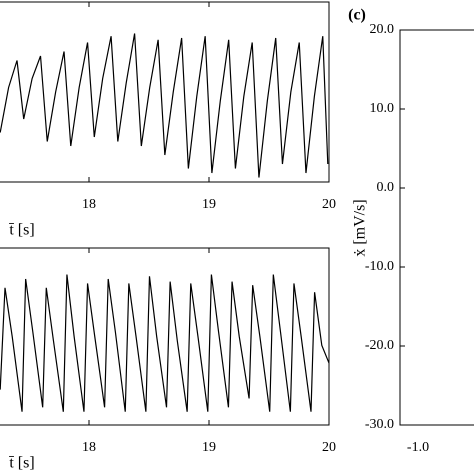 Image resolution: width=474 pixels, height=474 pixels. I want to click on y-tick-label: 20.0, so click(382, 29).